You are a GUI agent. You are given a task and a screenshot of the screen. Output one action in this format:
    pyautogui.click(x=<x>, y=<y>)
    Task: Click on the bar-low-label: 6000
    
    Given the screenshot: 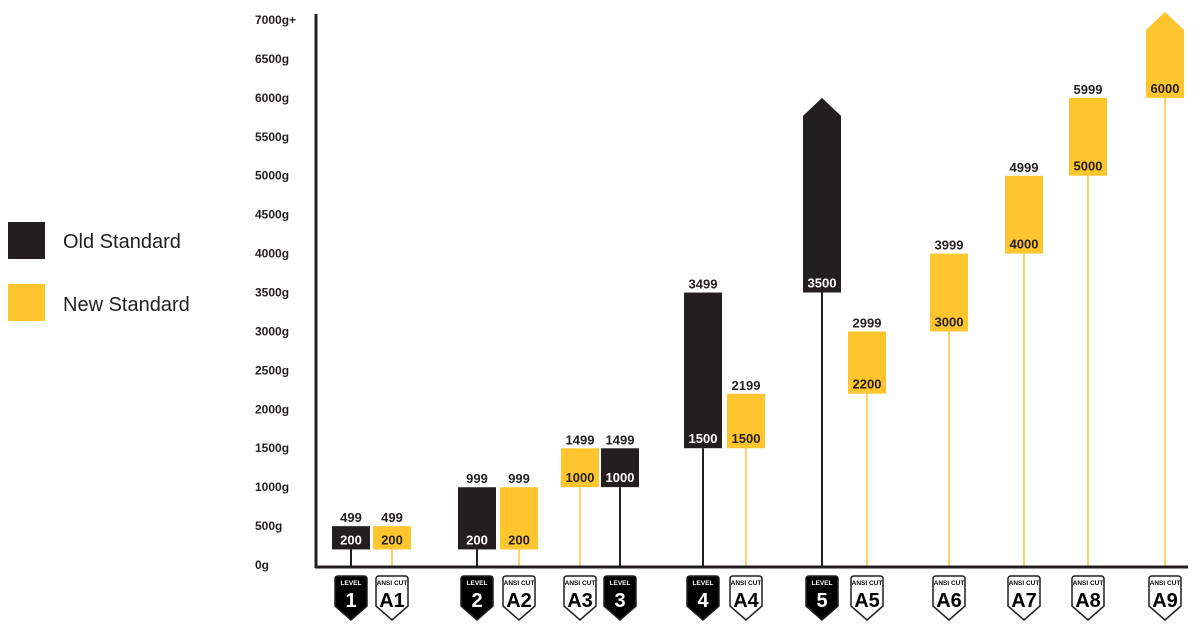 What is the action you would take?
    pyautogui.click(x=1165, y=88)
    